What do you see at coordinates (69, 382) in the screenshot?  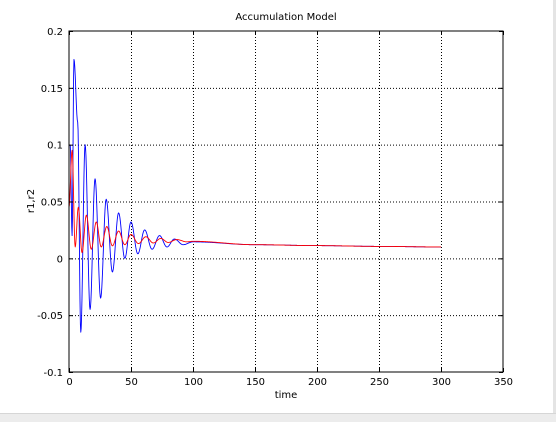 I see `x-tick-label: 0` at bounding box center [69, 382].